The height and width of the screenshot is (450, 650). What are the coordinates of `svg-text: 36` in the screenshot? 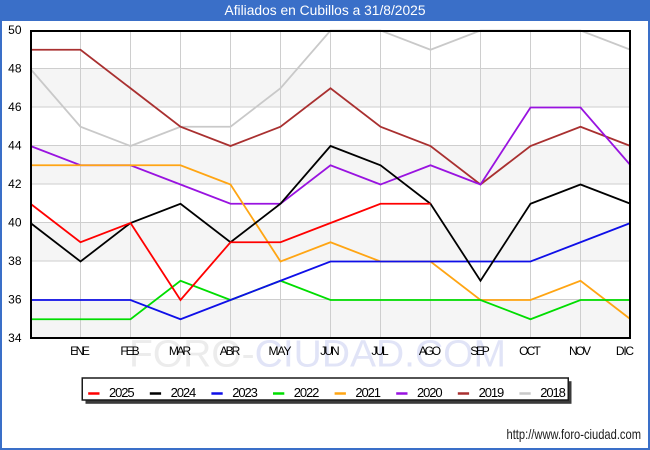 It's located at (15, 300).